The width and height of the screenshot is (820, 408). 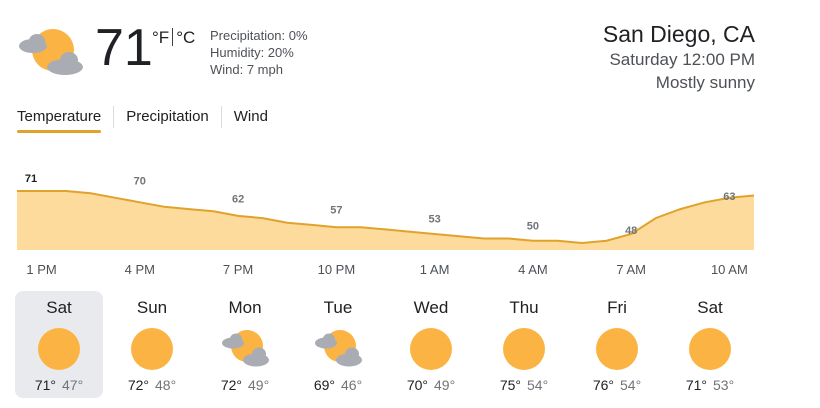 I want to click on time-axis: 1 PM 4 PM 7 PM 10 PM 1 AM 4 AM 7 AM 10 AM, so click(x=410, y=272).